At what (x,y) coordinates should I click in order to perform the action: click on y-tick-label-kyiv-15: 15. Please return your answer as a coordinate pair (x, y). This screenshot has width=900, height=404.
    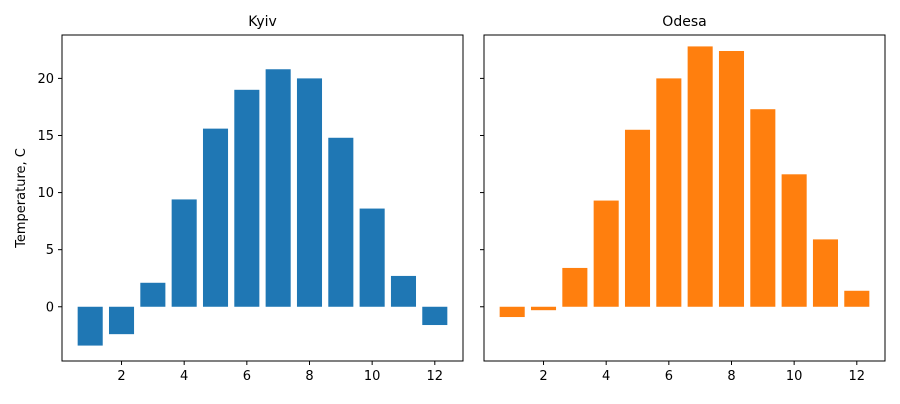
    Looking at the image, I should click on (45, 136).